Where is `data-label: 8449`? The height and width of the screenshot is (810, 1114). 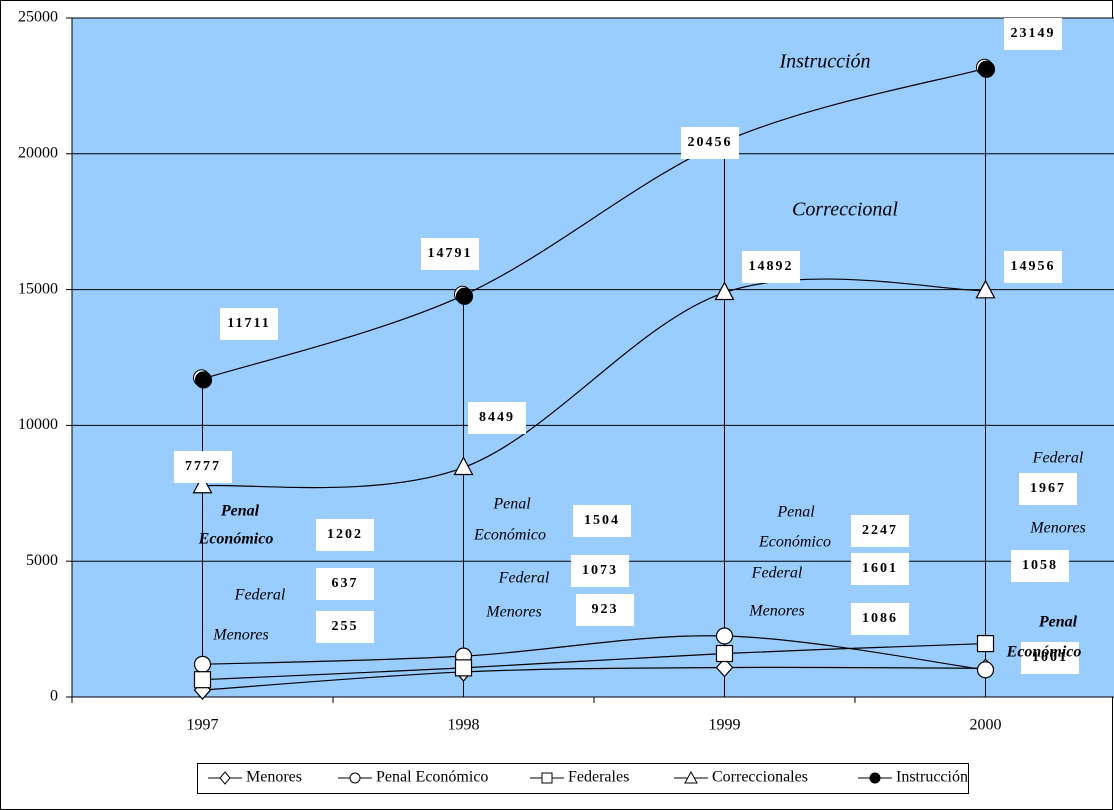 data-label: 8449 is located at coordinates (497, 417).